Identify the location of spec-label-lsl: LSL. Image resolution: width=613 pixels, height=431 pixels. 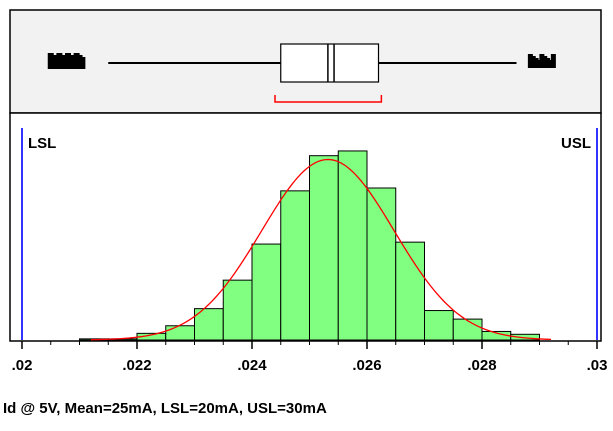
(42, 143).